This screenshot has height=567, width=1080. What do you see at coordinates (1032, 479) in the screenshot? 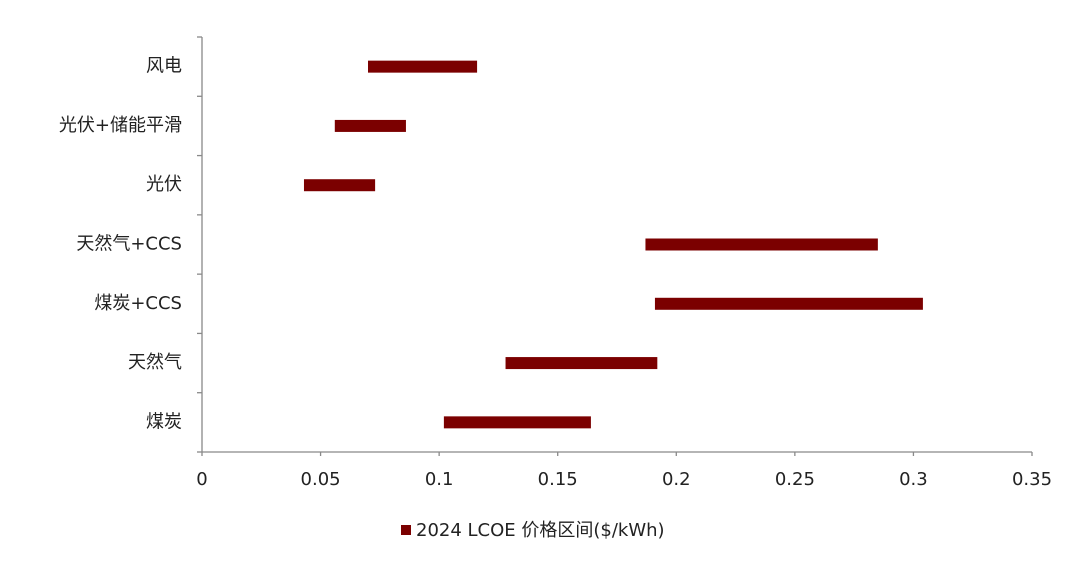
I see `x-tick-label: 0.35` at bounding box center [1032, 479].